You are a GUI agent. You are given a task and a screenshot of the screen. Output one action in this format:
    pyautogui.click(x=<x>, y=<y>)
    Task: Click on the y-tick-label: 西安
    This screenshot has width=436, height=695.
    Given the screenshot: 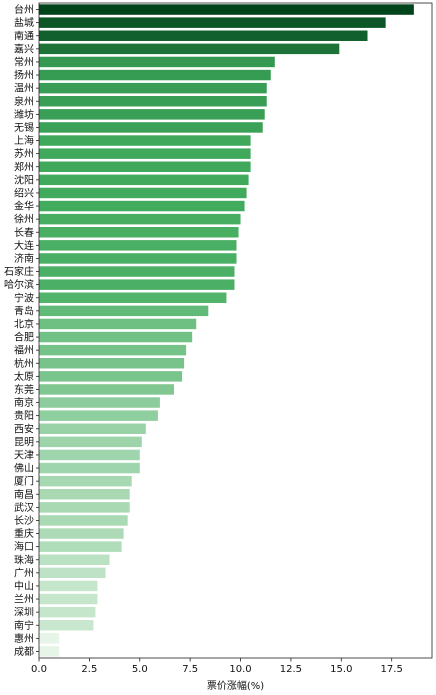 What is the action you would take?
    pyautogui.click(x=24, y=428)
    